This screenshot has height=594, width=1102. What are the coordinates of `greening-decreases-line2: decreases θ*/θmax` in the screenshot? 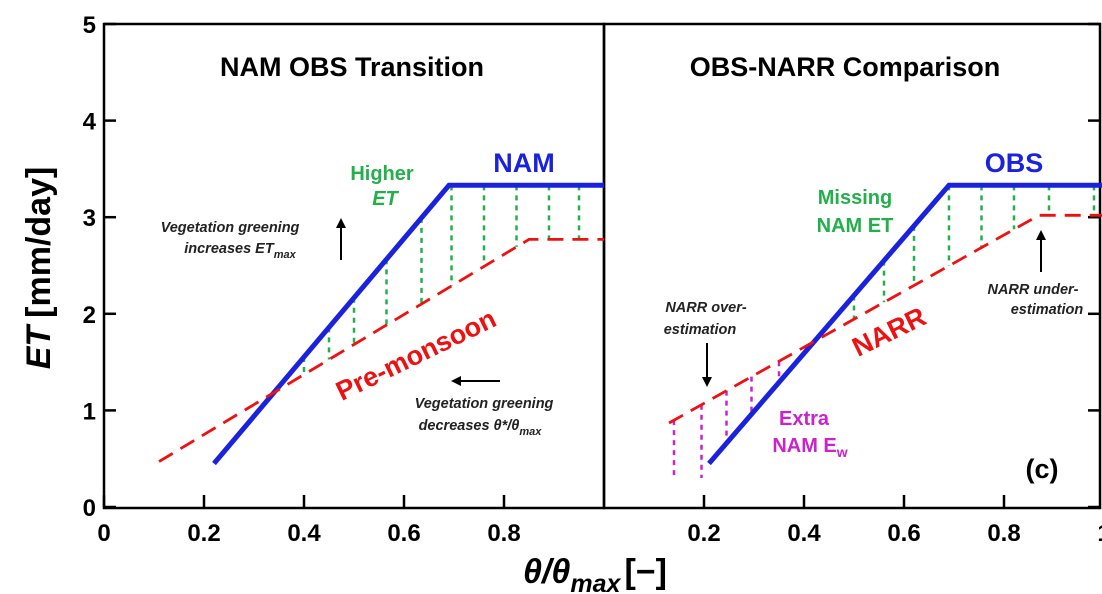 It's located at (481, 428).